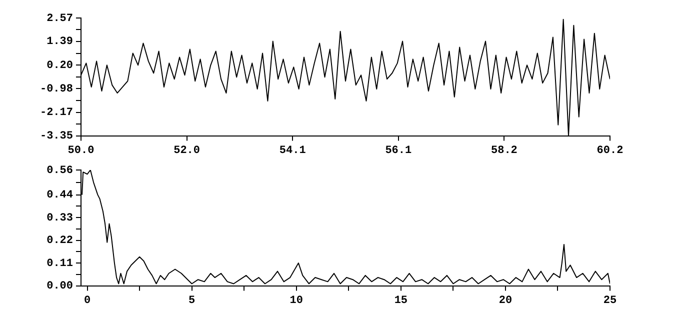  What do you see at coordinates (56, 113) in the screenshot?
I see `y-tick-label: -2.17` at bounding box center [56, 113].